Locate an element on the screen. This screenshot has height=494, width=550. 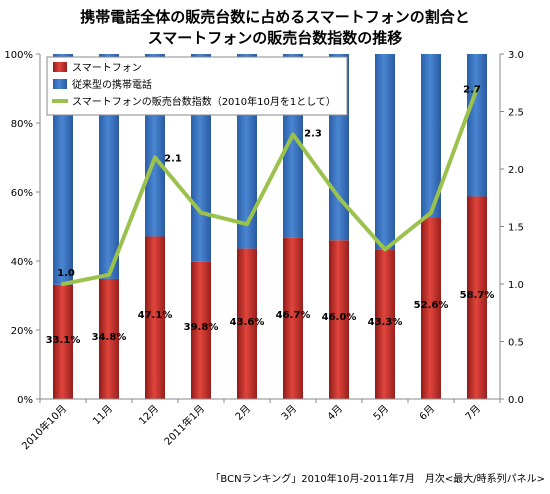
legend-label-feature-phone: 従来型の携帯電話 is located at coordinates (112, 84).